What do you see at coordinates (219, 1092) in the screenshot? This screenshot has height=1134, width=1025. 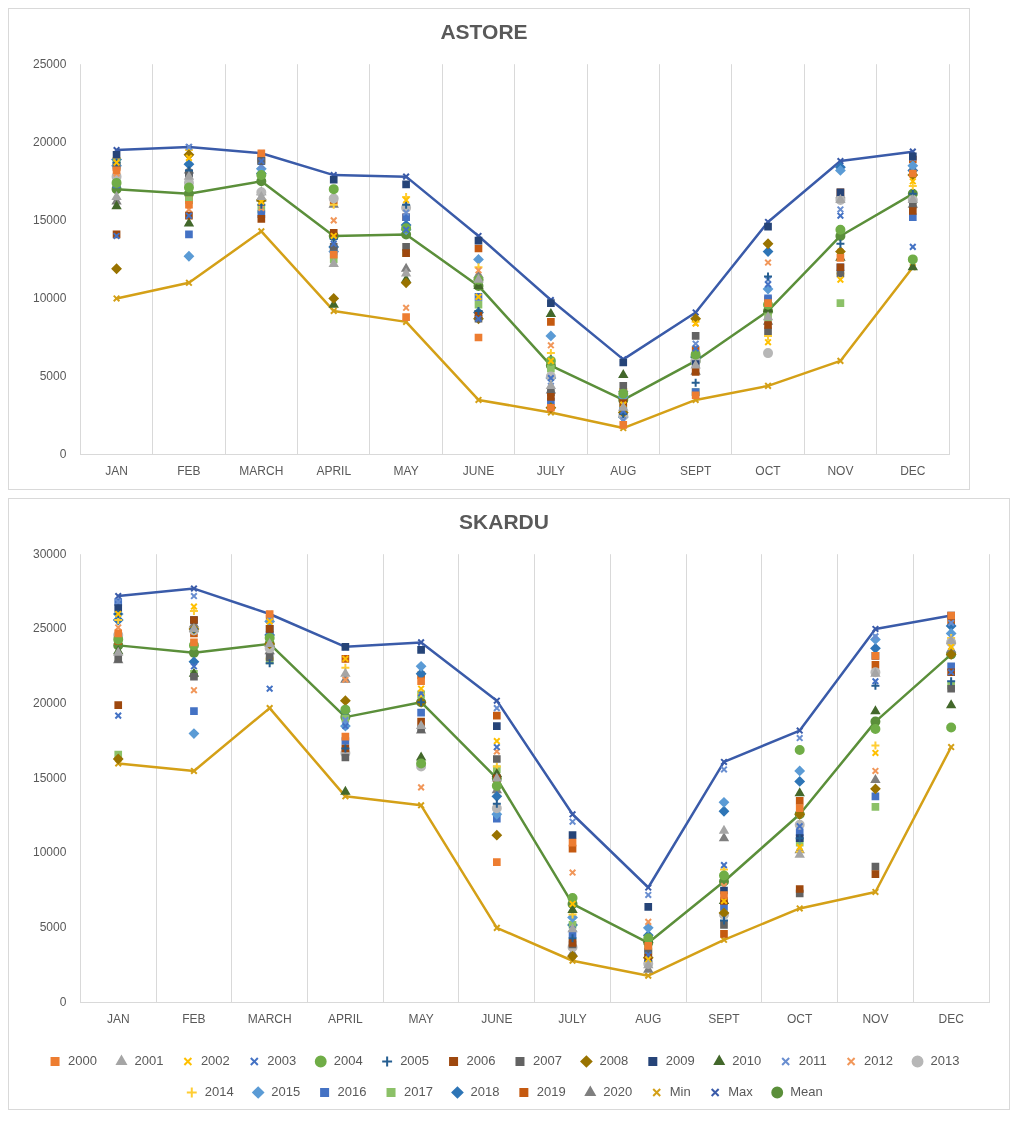 I see `legend-label: 2014` at bounding box center [219, 1092].